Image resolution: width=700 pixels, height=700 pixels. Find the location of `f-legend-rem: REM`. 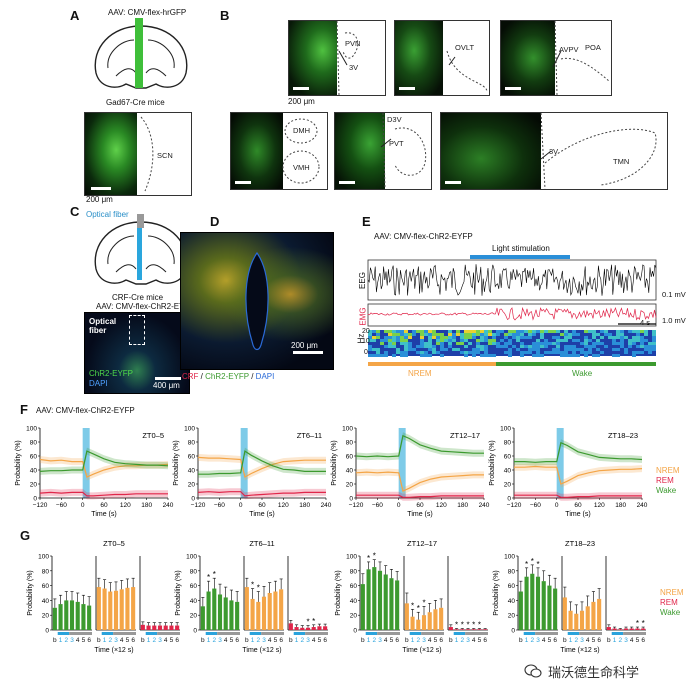

f-legend-rem: REM is located at coordinates (665, 480).